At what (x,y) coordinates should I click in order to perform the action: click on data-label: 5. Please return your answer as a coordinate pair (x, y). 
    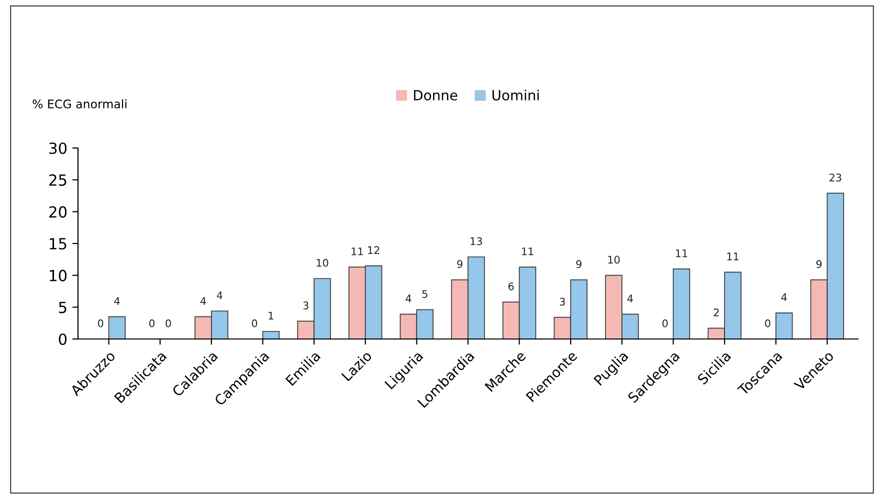
    Looking at the image, I should click on (425, 294).